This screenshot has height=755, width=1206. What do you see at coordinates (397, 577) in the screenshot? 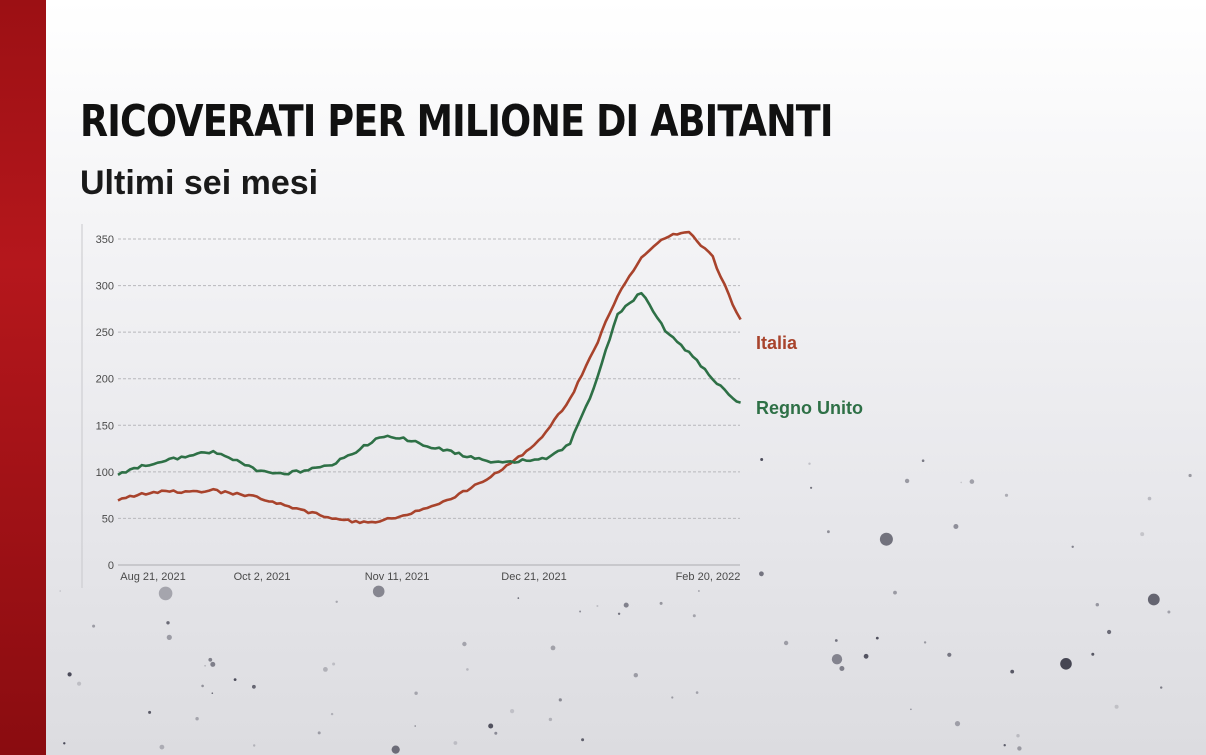
I see `x-tick-label: Nov 11, 2021` at bounding box center [397, 577].